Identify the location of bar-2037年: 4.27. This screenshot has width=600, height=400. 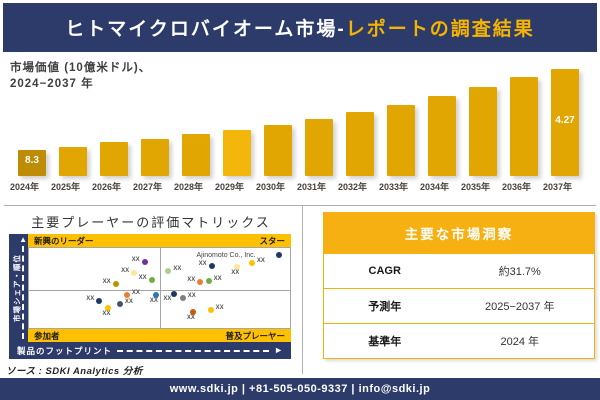
(565, 122).